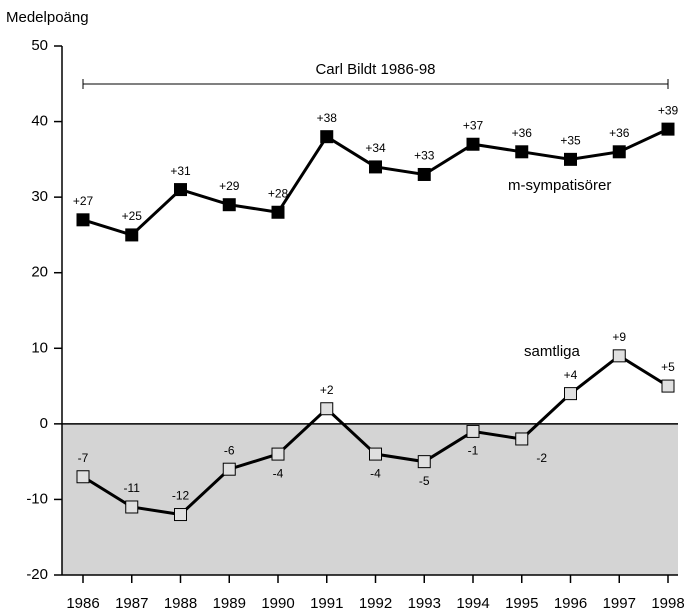 This screenshot has width=690, height=614. I want to click on x-tick-label: 1997, so click(619, 603).